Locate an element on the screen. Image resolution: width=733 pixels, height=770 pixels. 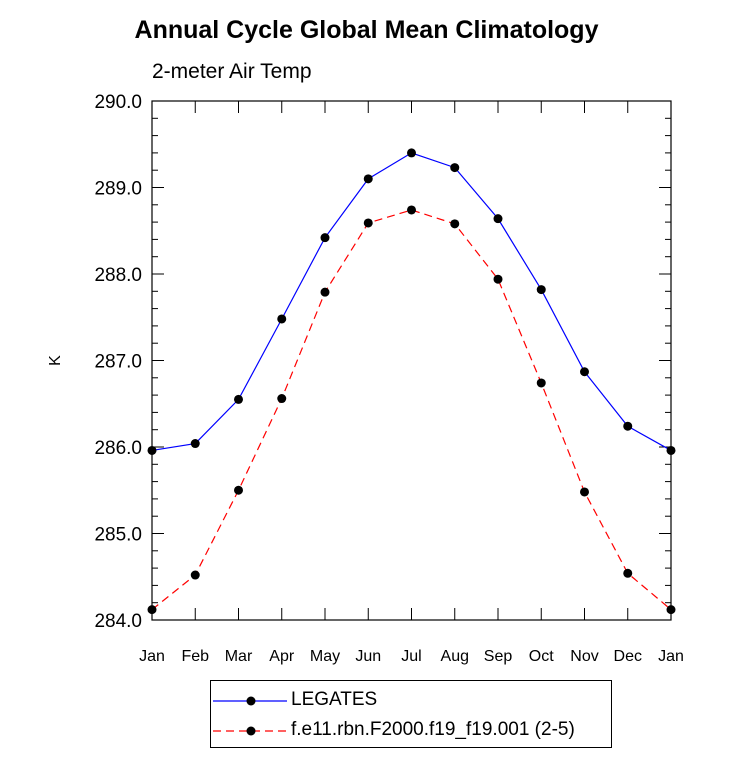
legend-line-blue-icon is located at coordinates (250, 701).